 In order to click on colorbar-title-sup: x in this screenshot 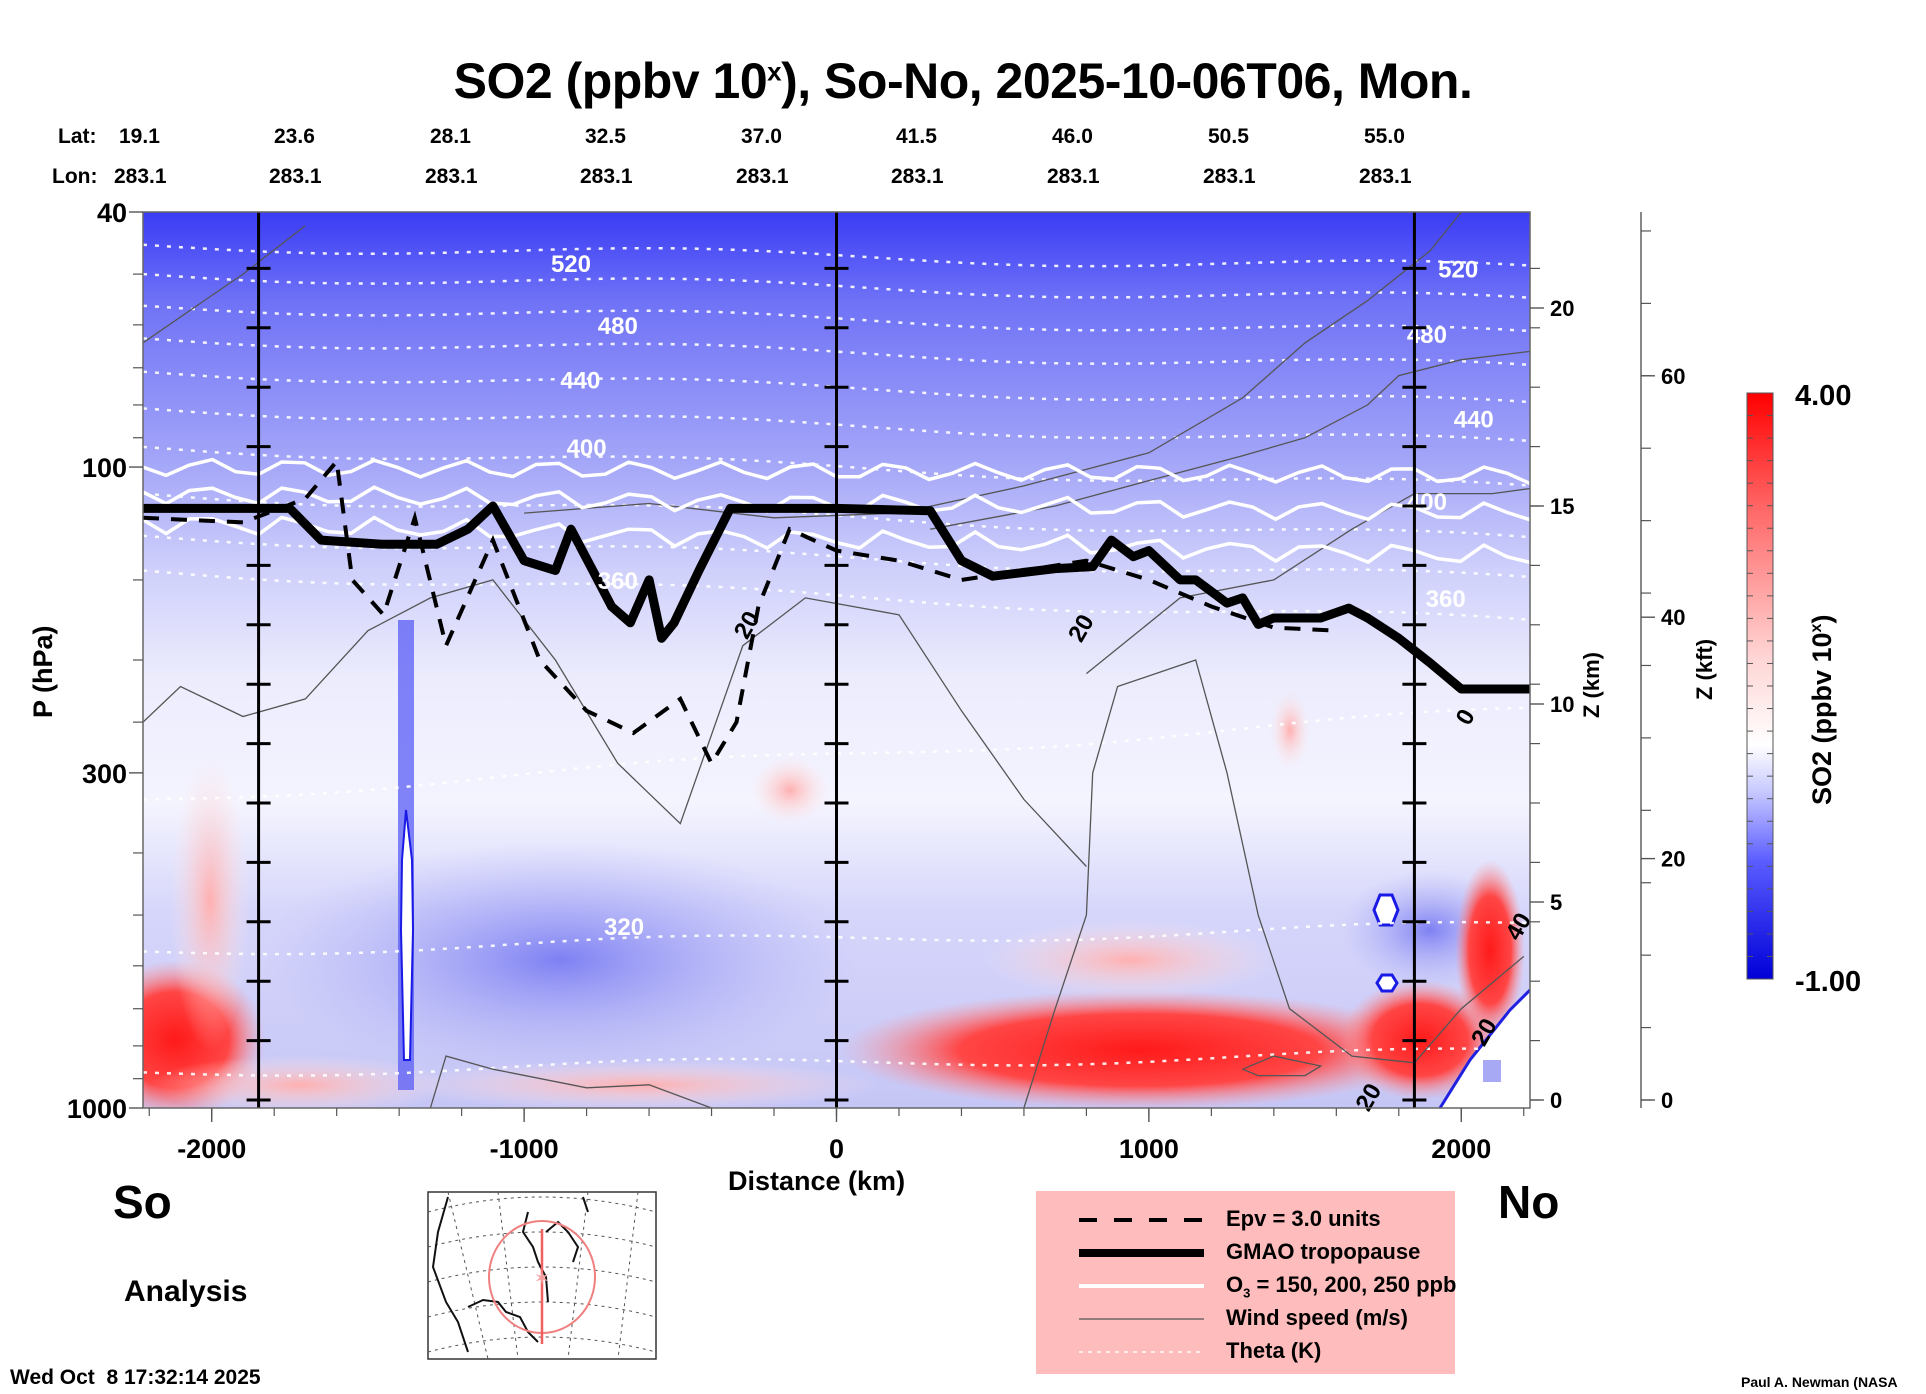, I will do `click(1816, 628)`.